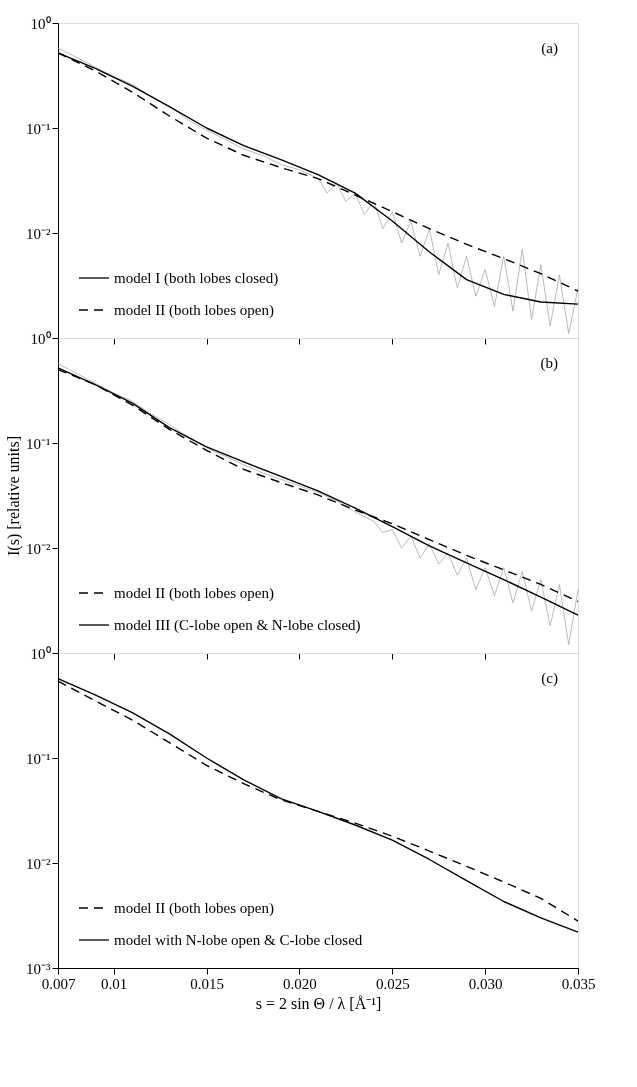 The width and height of the screenshot is (637, 1087). I want to click on legend-label: model I (both lobes closed), so click(196, 278).